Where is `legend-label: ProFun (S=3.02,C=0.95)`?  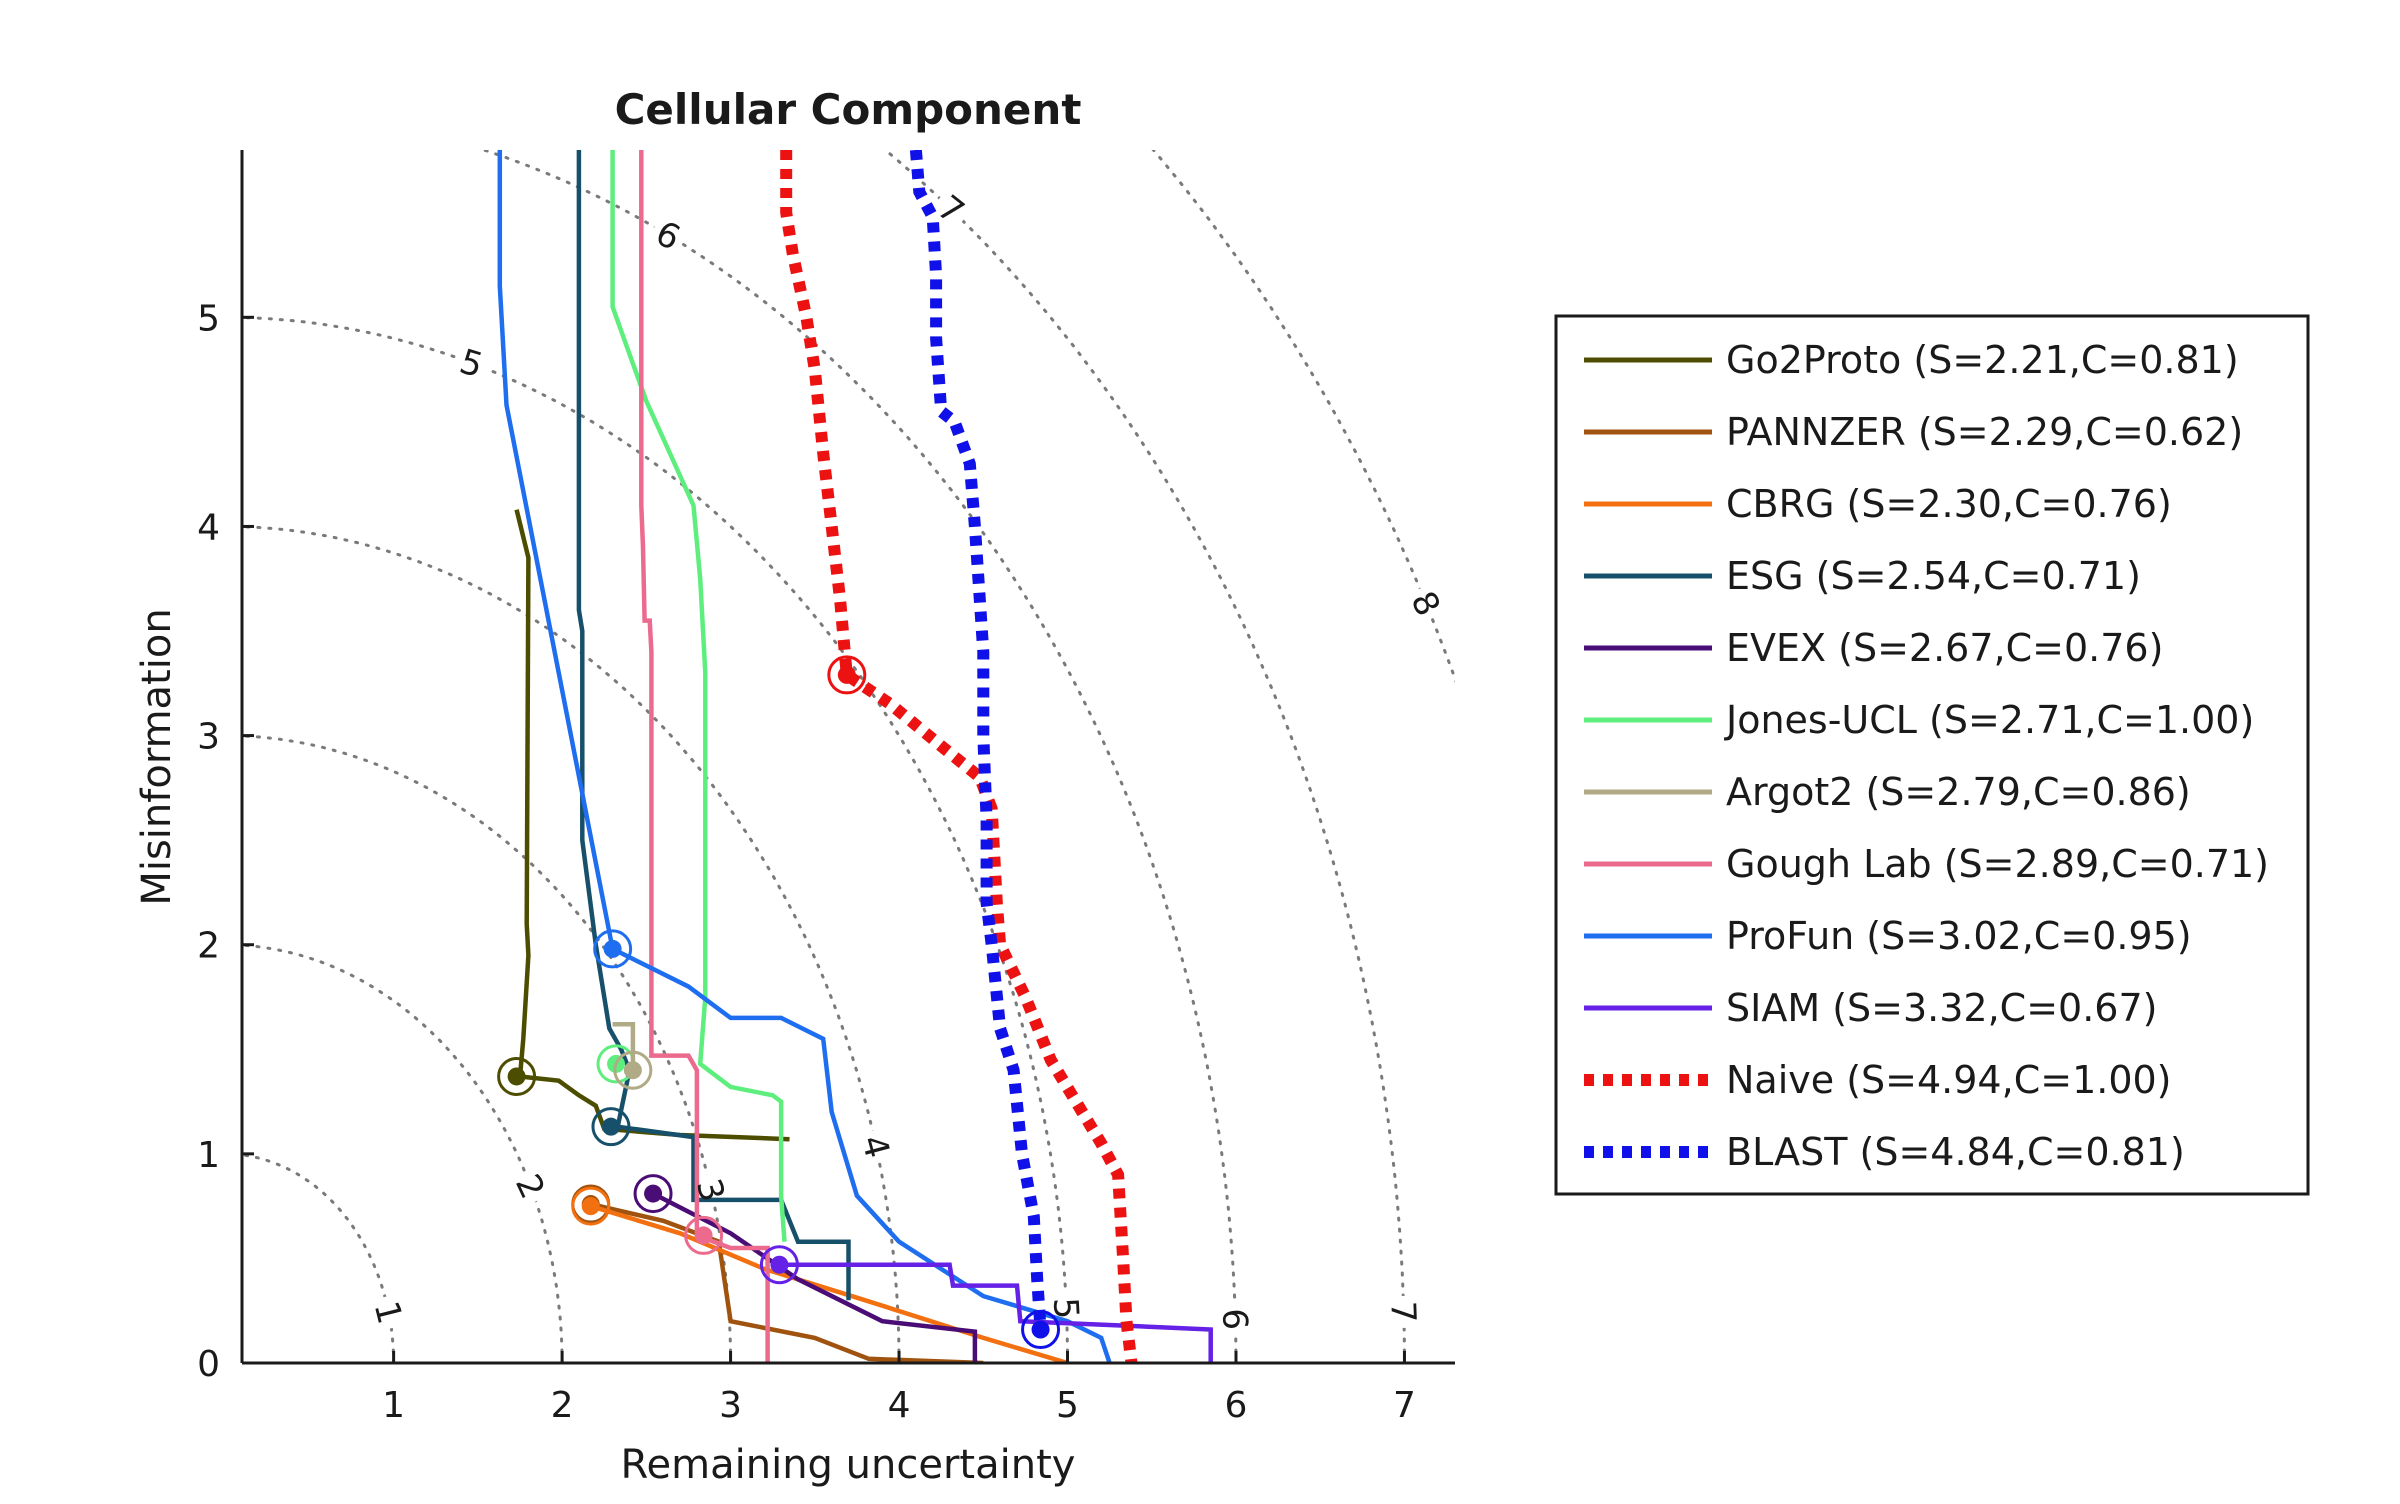 legend-label: ProFun (S=3.02,C=0.95) is located at coordinates (1959, 936).